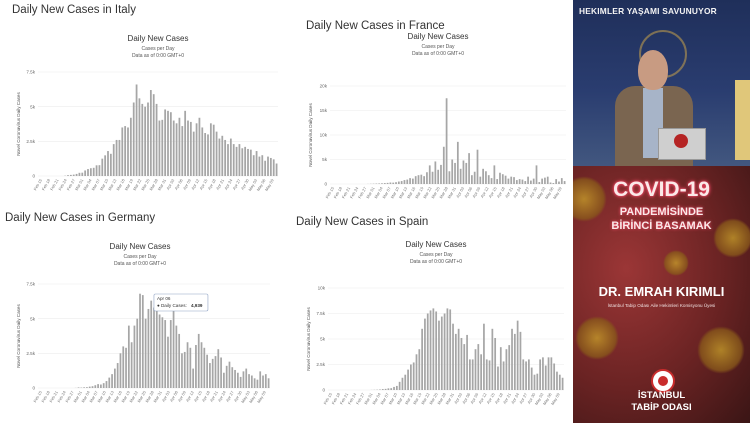  Describe the element at coordinates (117, 396) in the screenshot. I see `x-tick-label: Mar 16` at that location.